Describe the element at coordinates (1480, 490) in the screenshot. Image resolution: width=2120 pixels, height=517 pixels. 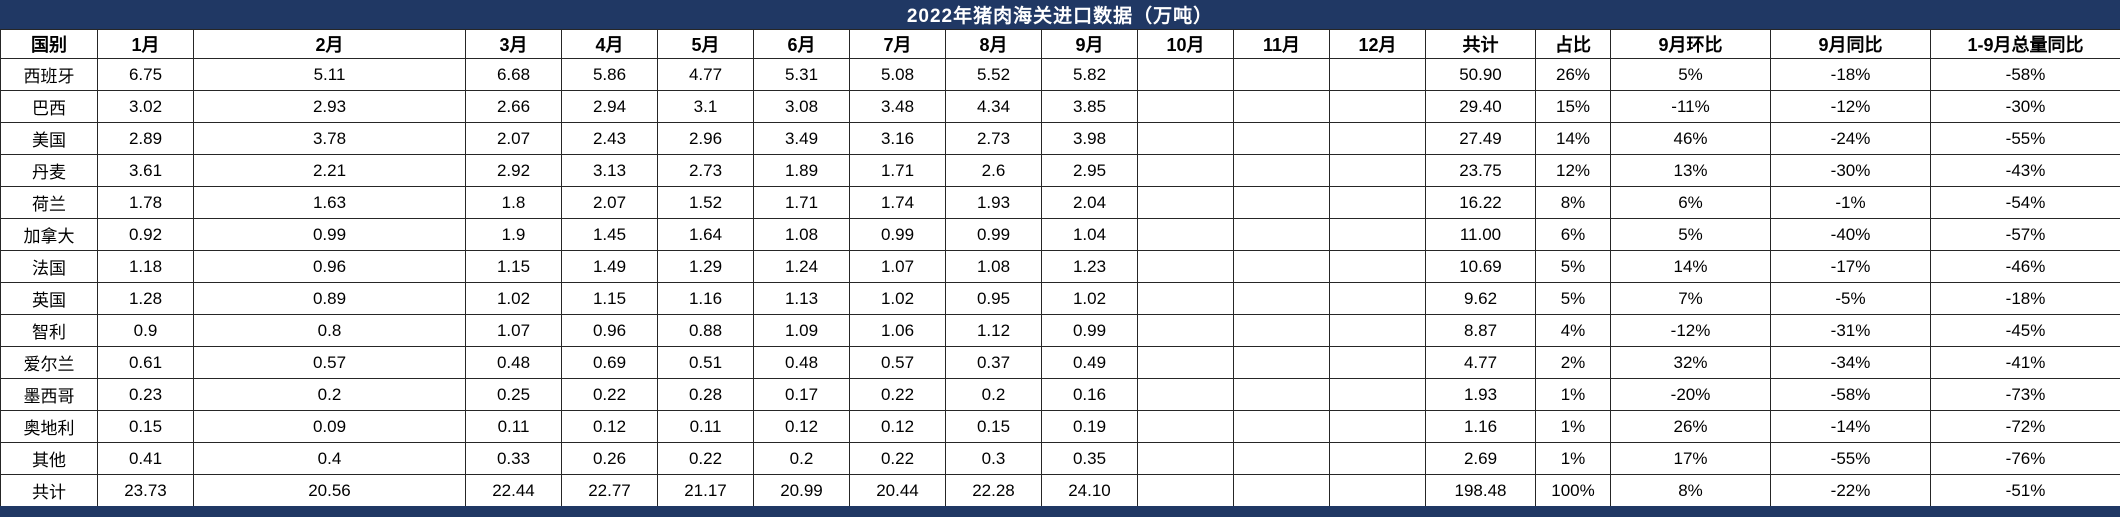
I see `value-cell: 198.48` at that location.